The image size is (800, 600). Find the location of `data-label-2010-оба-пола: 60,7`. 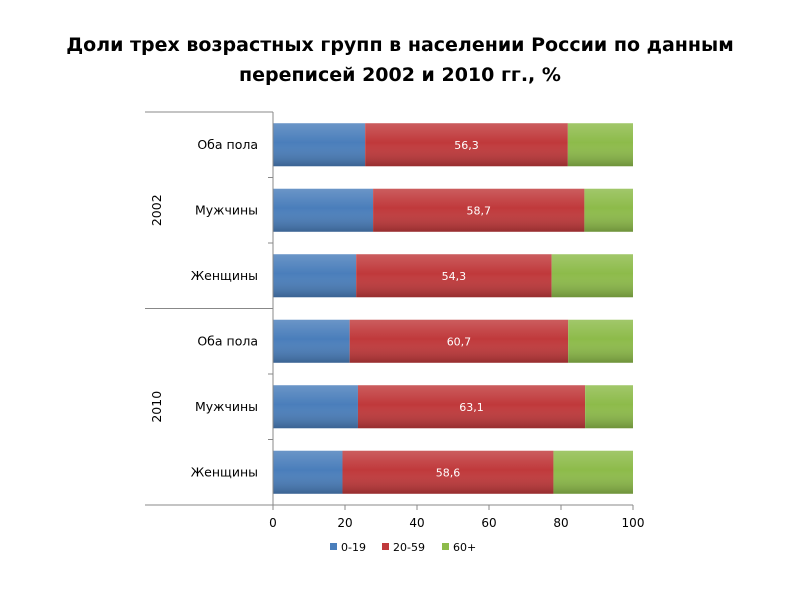

data-label-2010-оба-пола: 60,7 is located at coordinates (459, 341).